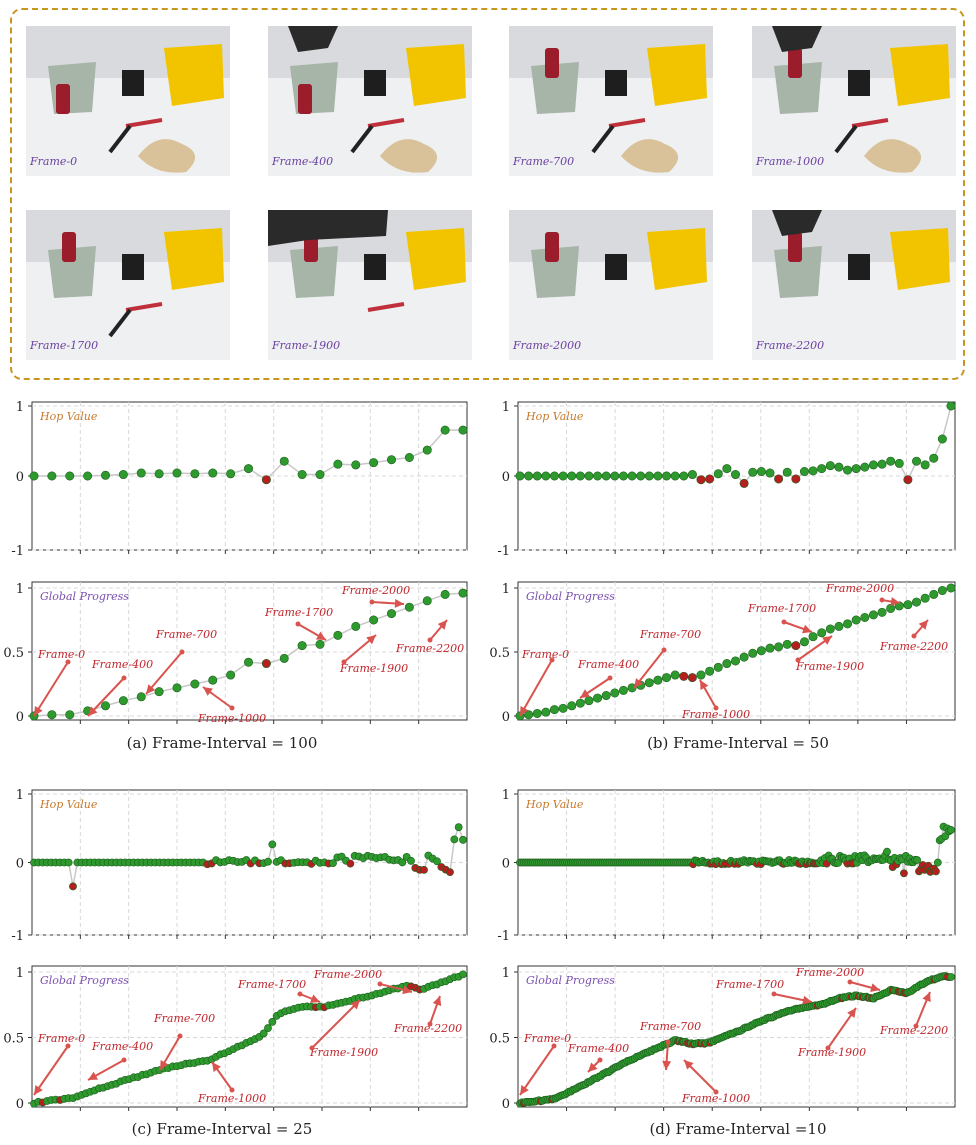 The height and width of the screenshot is (1145, 976). What do you see at coordinates (362, 139) in the screenshot?
I see `black-marker` at bounding box center [362, 139].